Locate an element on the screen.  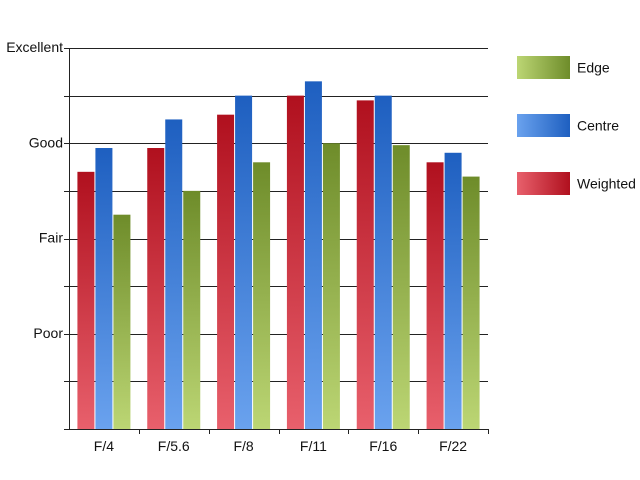
y-tick-label-good: Good is located at coordinates (46, 142).